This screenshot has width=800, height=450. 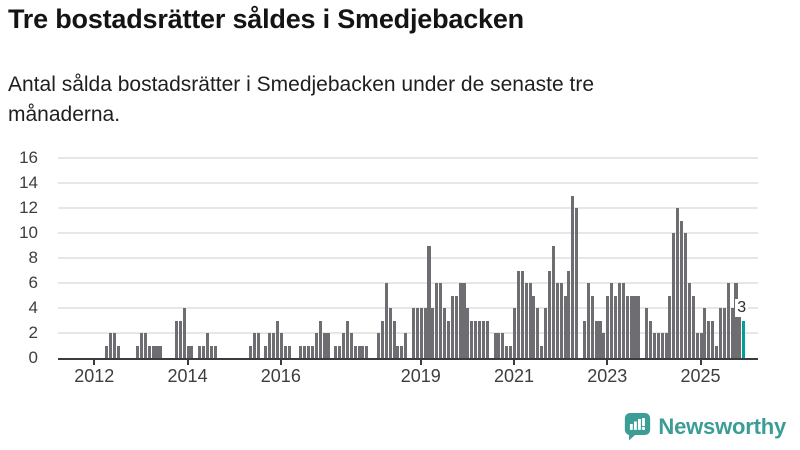 What do you see at coordinates (28, 182) in the screenshot?
I see `y-axis-label: 14` at bounding box center [28, 182].